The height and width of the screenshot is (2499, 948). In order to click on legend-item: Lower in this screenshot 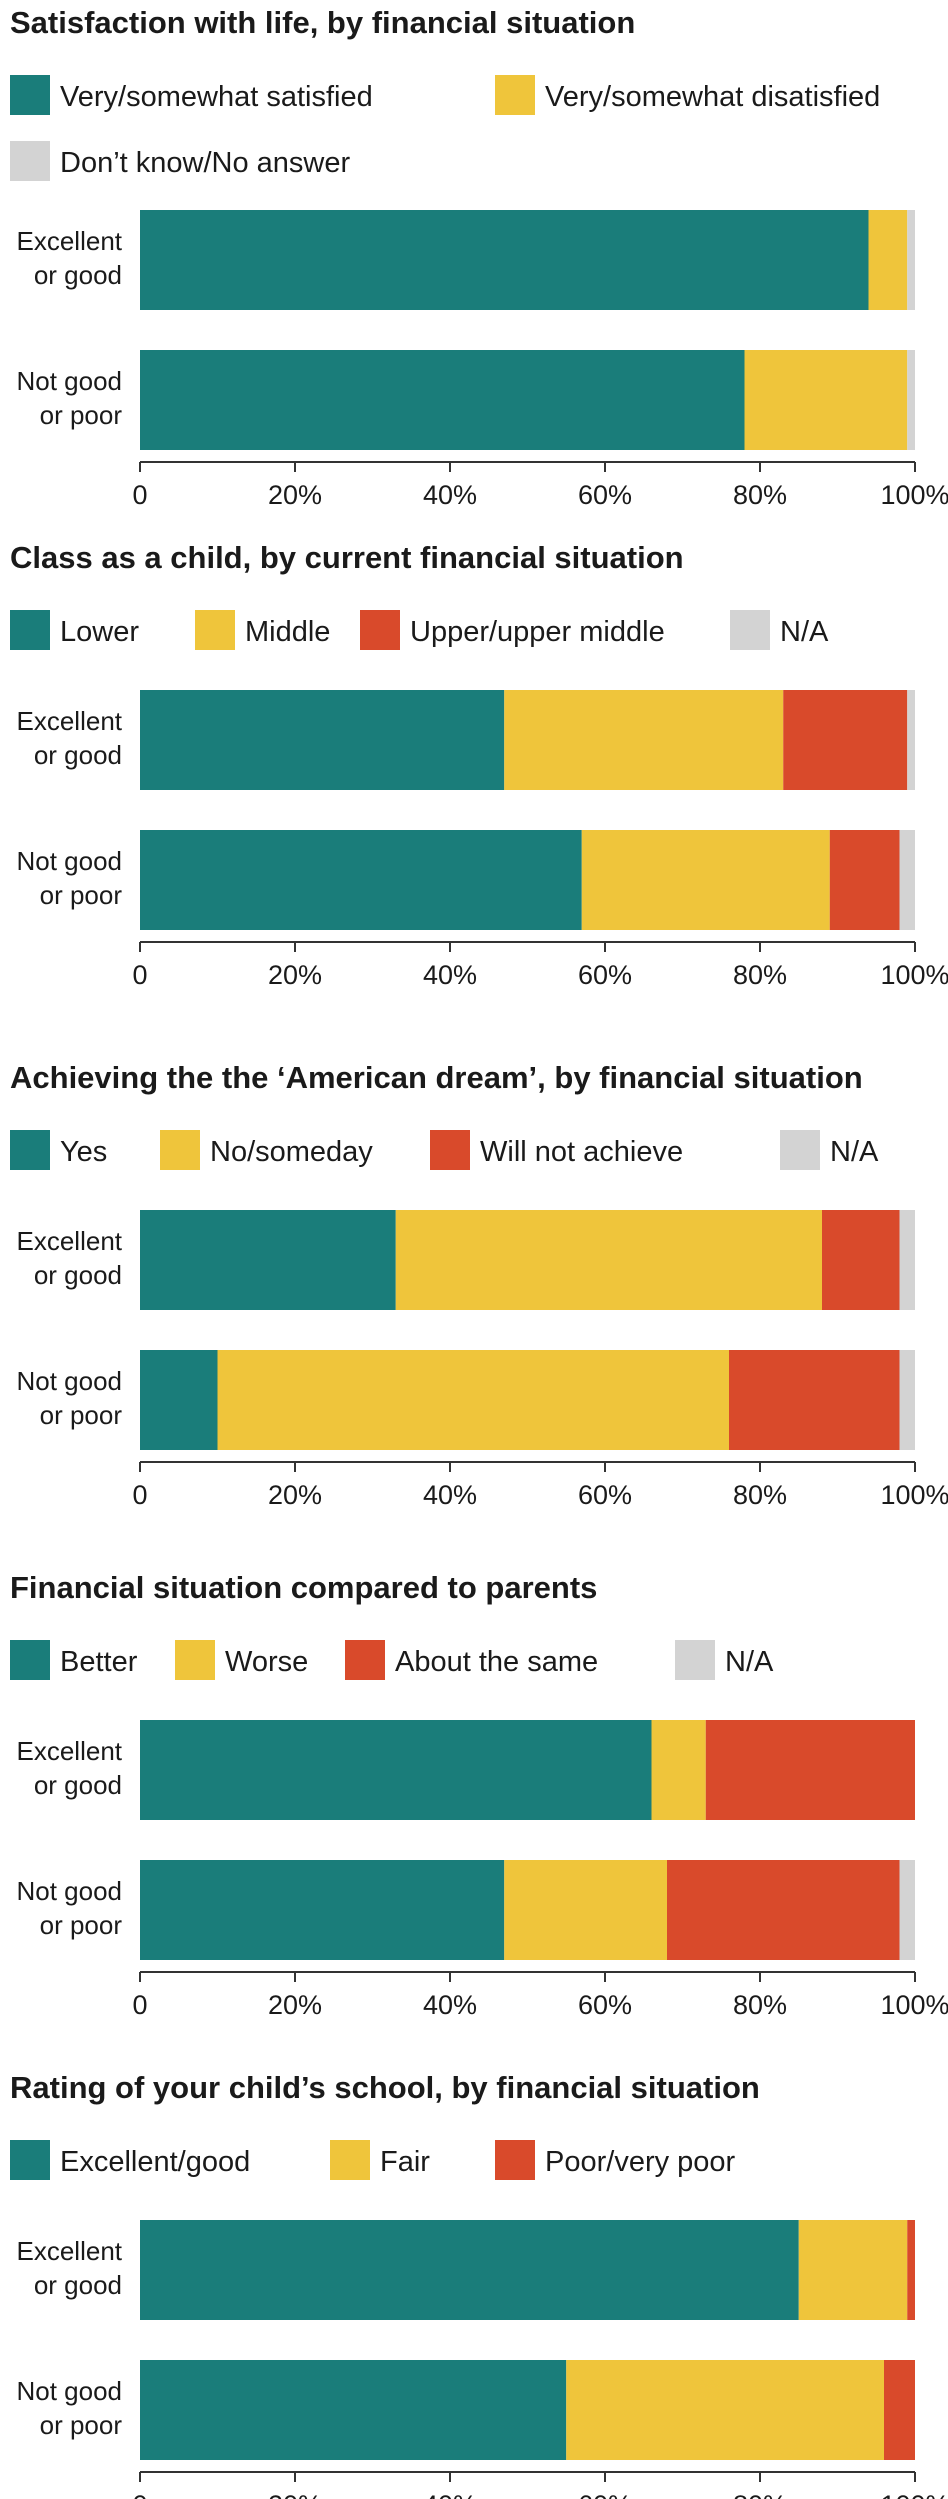, I will do `click(74, 630)`.